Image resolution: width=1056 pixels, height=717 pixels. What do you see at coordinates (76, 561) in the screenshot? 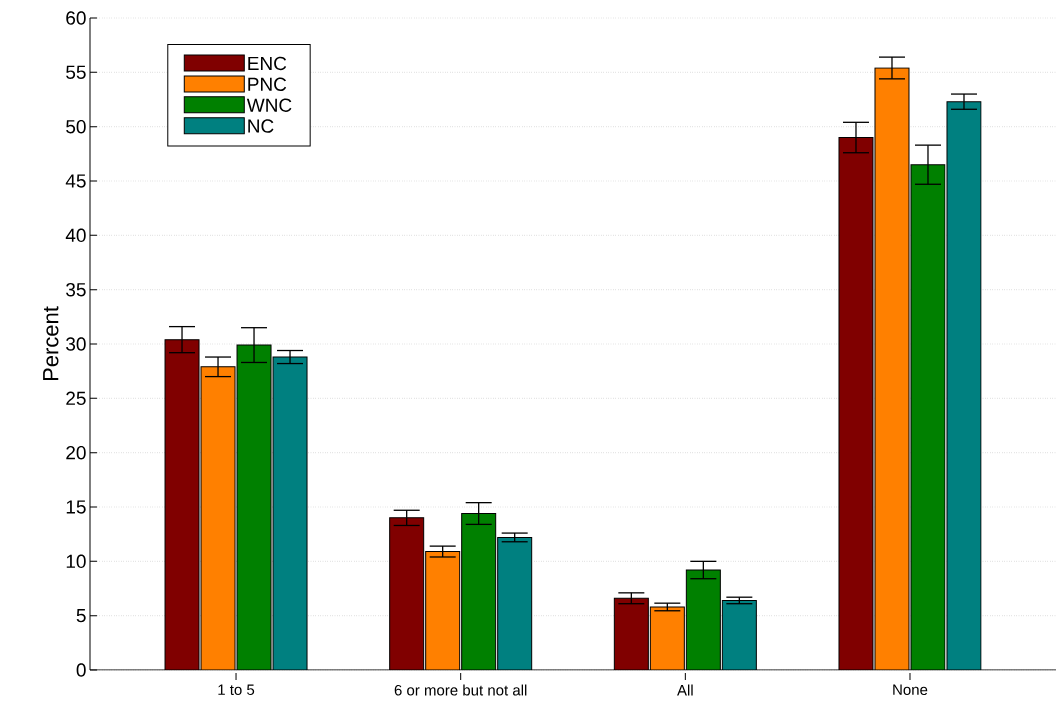
I see `y-tick-label: 10` at bounding box center [76, 561].